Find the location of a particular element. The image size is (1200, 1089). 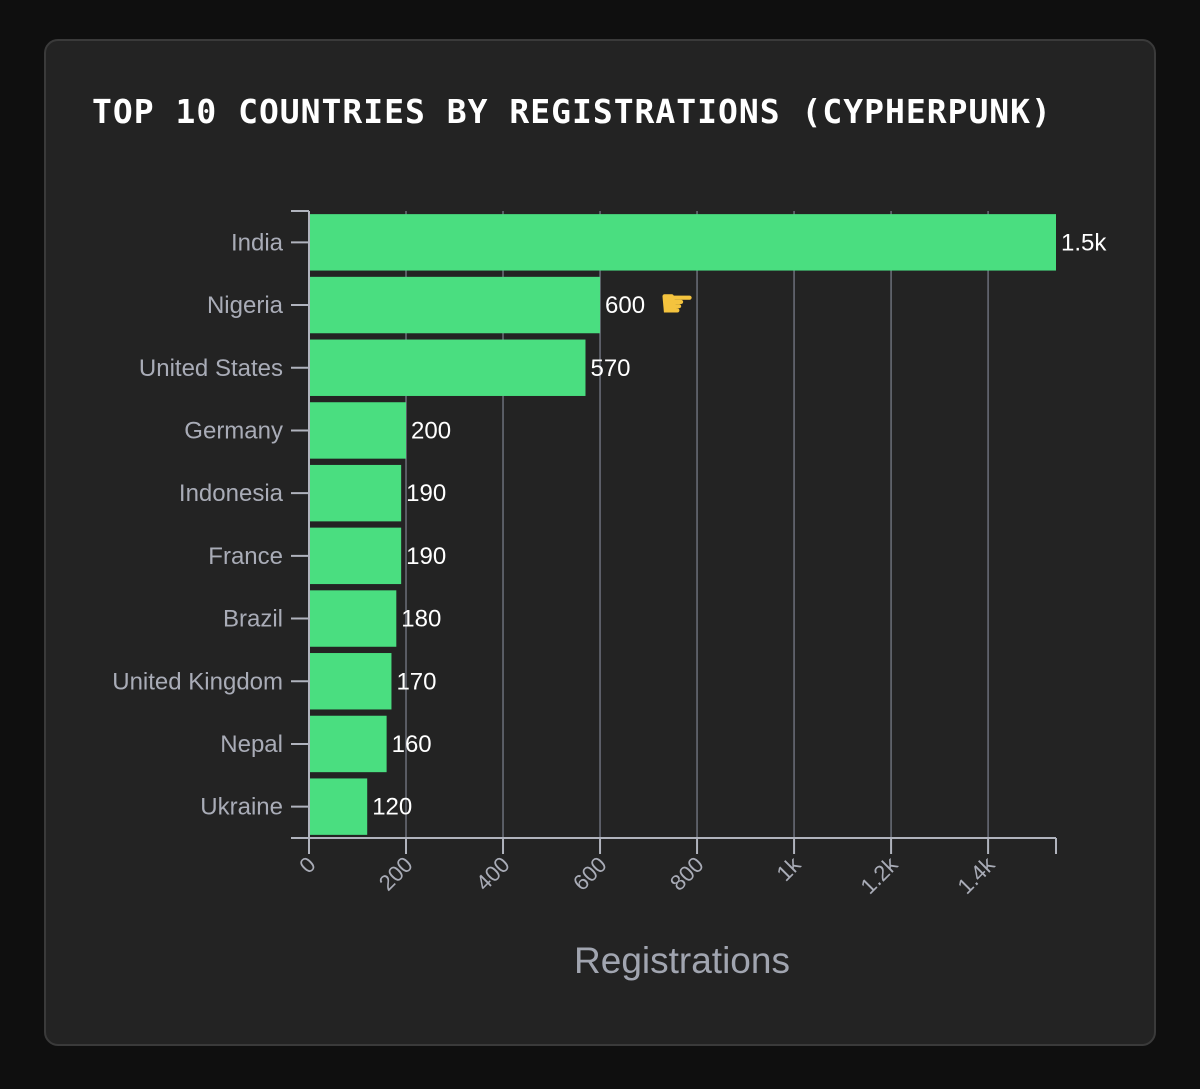

bar-united-states is located at coordinates (447, 367).